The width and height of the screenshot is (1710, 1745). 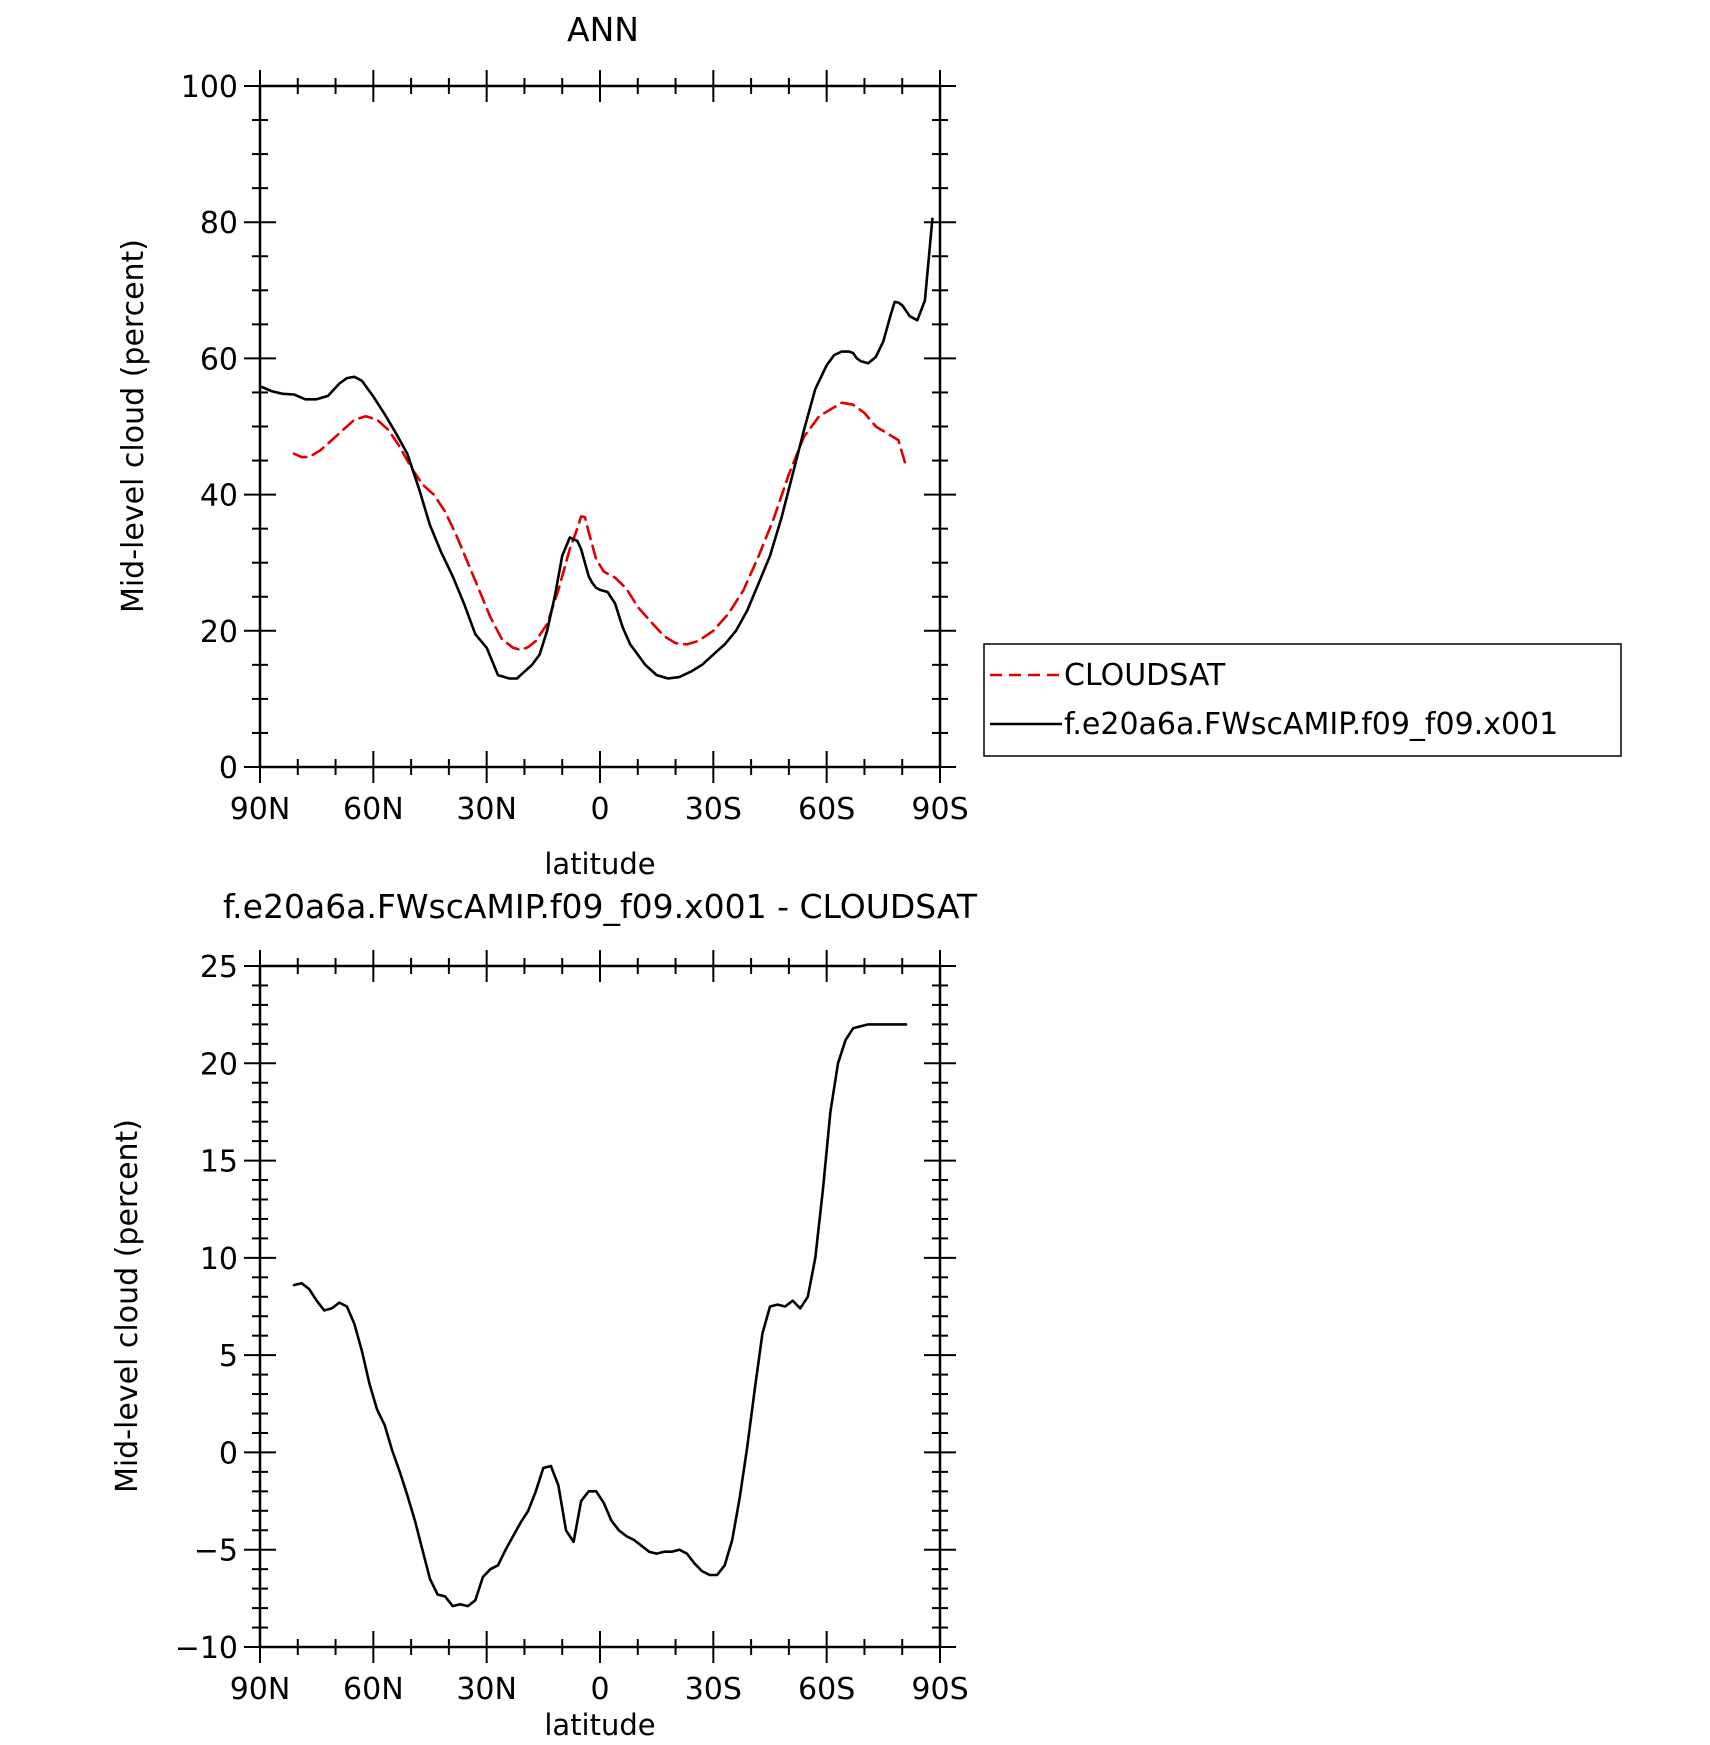 What do you see at coordinates (209, 428) in the screenshot?
I see `y-tick-labels: 0 20 40 60 80 100` at bounding box center [209, 428].